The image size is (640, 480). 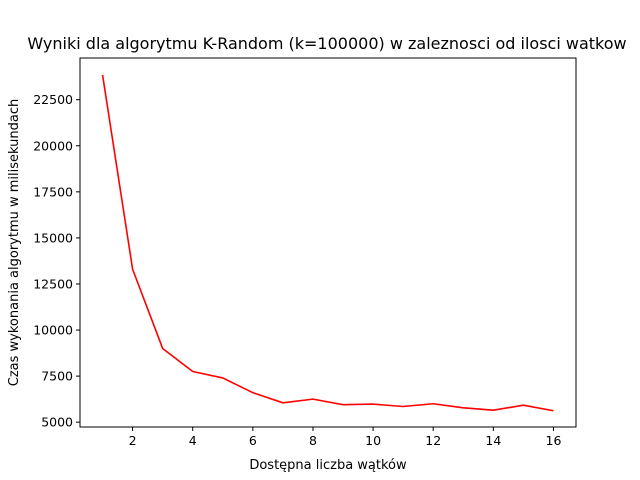 I want to click on y-tick-label: 17500, so click(x=53, y=191).